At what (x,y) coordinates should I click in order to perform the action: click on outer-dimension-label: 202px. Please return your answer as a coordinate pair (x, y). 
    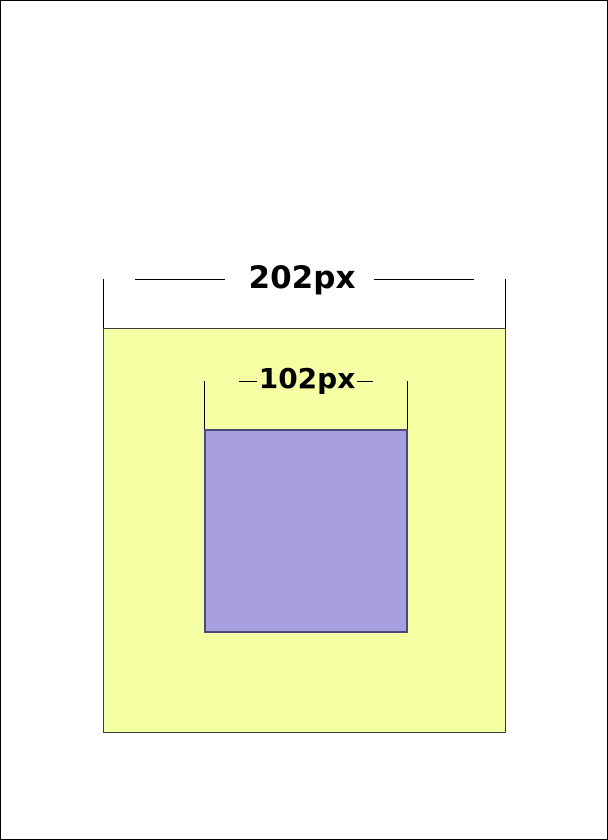
    Looking at the image, I should click on (302, 278).